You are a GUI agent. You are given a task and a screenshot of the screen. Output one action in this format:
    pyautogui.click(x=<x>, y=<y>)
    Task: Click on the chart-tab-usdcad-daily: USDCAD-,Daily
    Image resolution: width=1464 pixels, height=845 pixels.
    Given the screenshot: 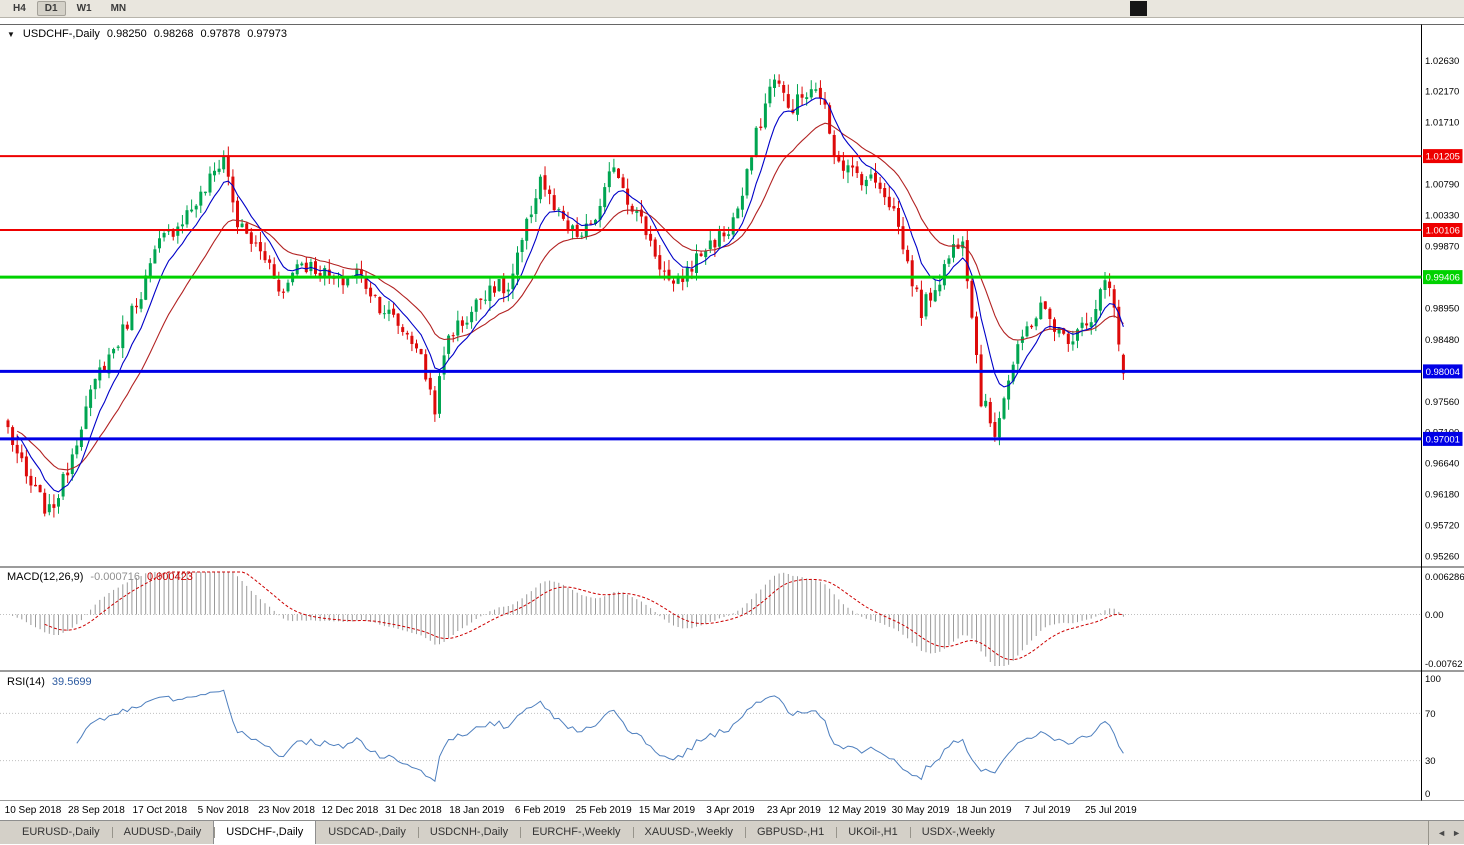 What is the action you would take?
    pyautogui.click(x=367, y=832)
    